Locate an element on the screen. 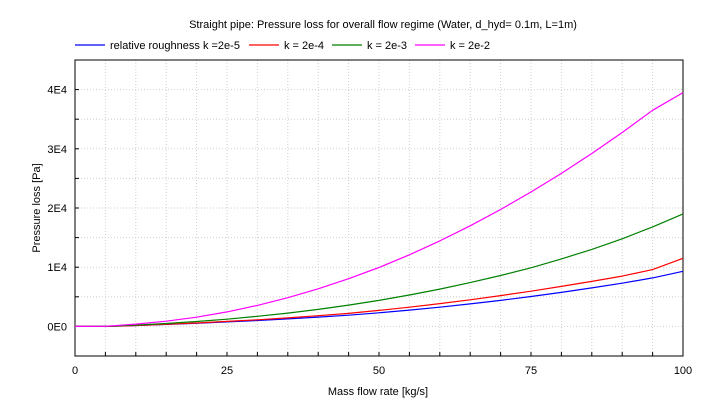 The image size is (708, 406). legend-item-4: k = 2e-2 is located at coordinates (452, 46).